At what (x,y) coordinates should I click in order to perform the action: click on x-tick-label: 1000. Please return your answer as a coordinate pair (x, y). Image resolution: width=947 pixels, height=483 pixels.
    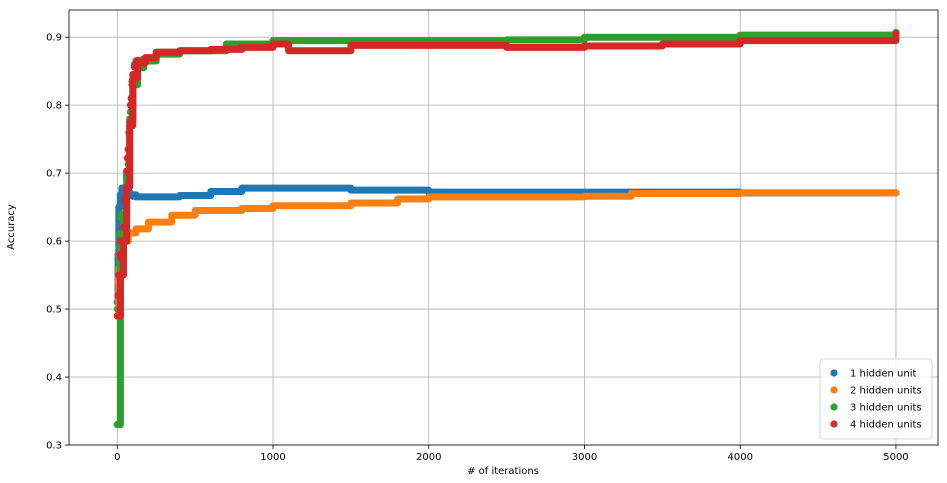
    Looking at the image, I should click on (272, 457).